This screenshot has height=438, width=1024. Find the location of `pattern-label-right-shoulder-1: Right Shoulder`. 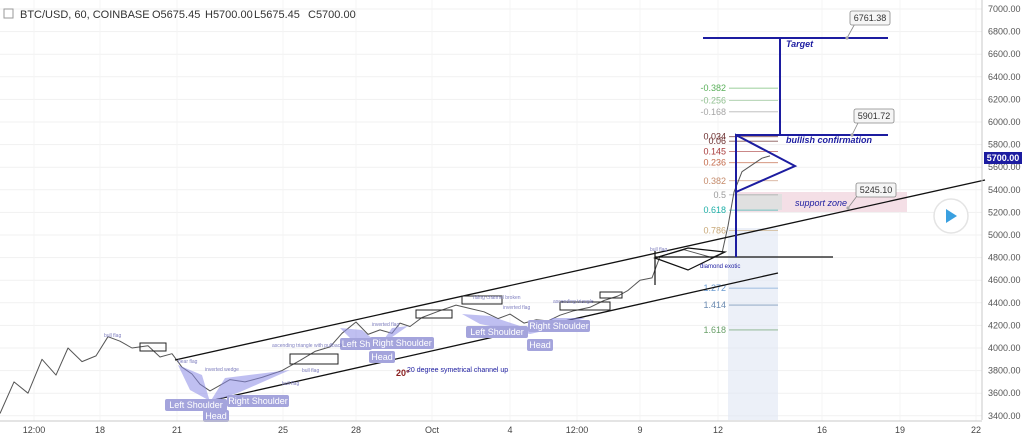

pattern-label-right-shoulder-1: Right Shoulder is located at coordinates (258, 401).